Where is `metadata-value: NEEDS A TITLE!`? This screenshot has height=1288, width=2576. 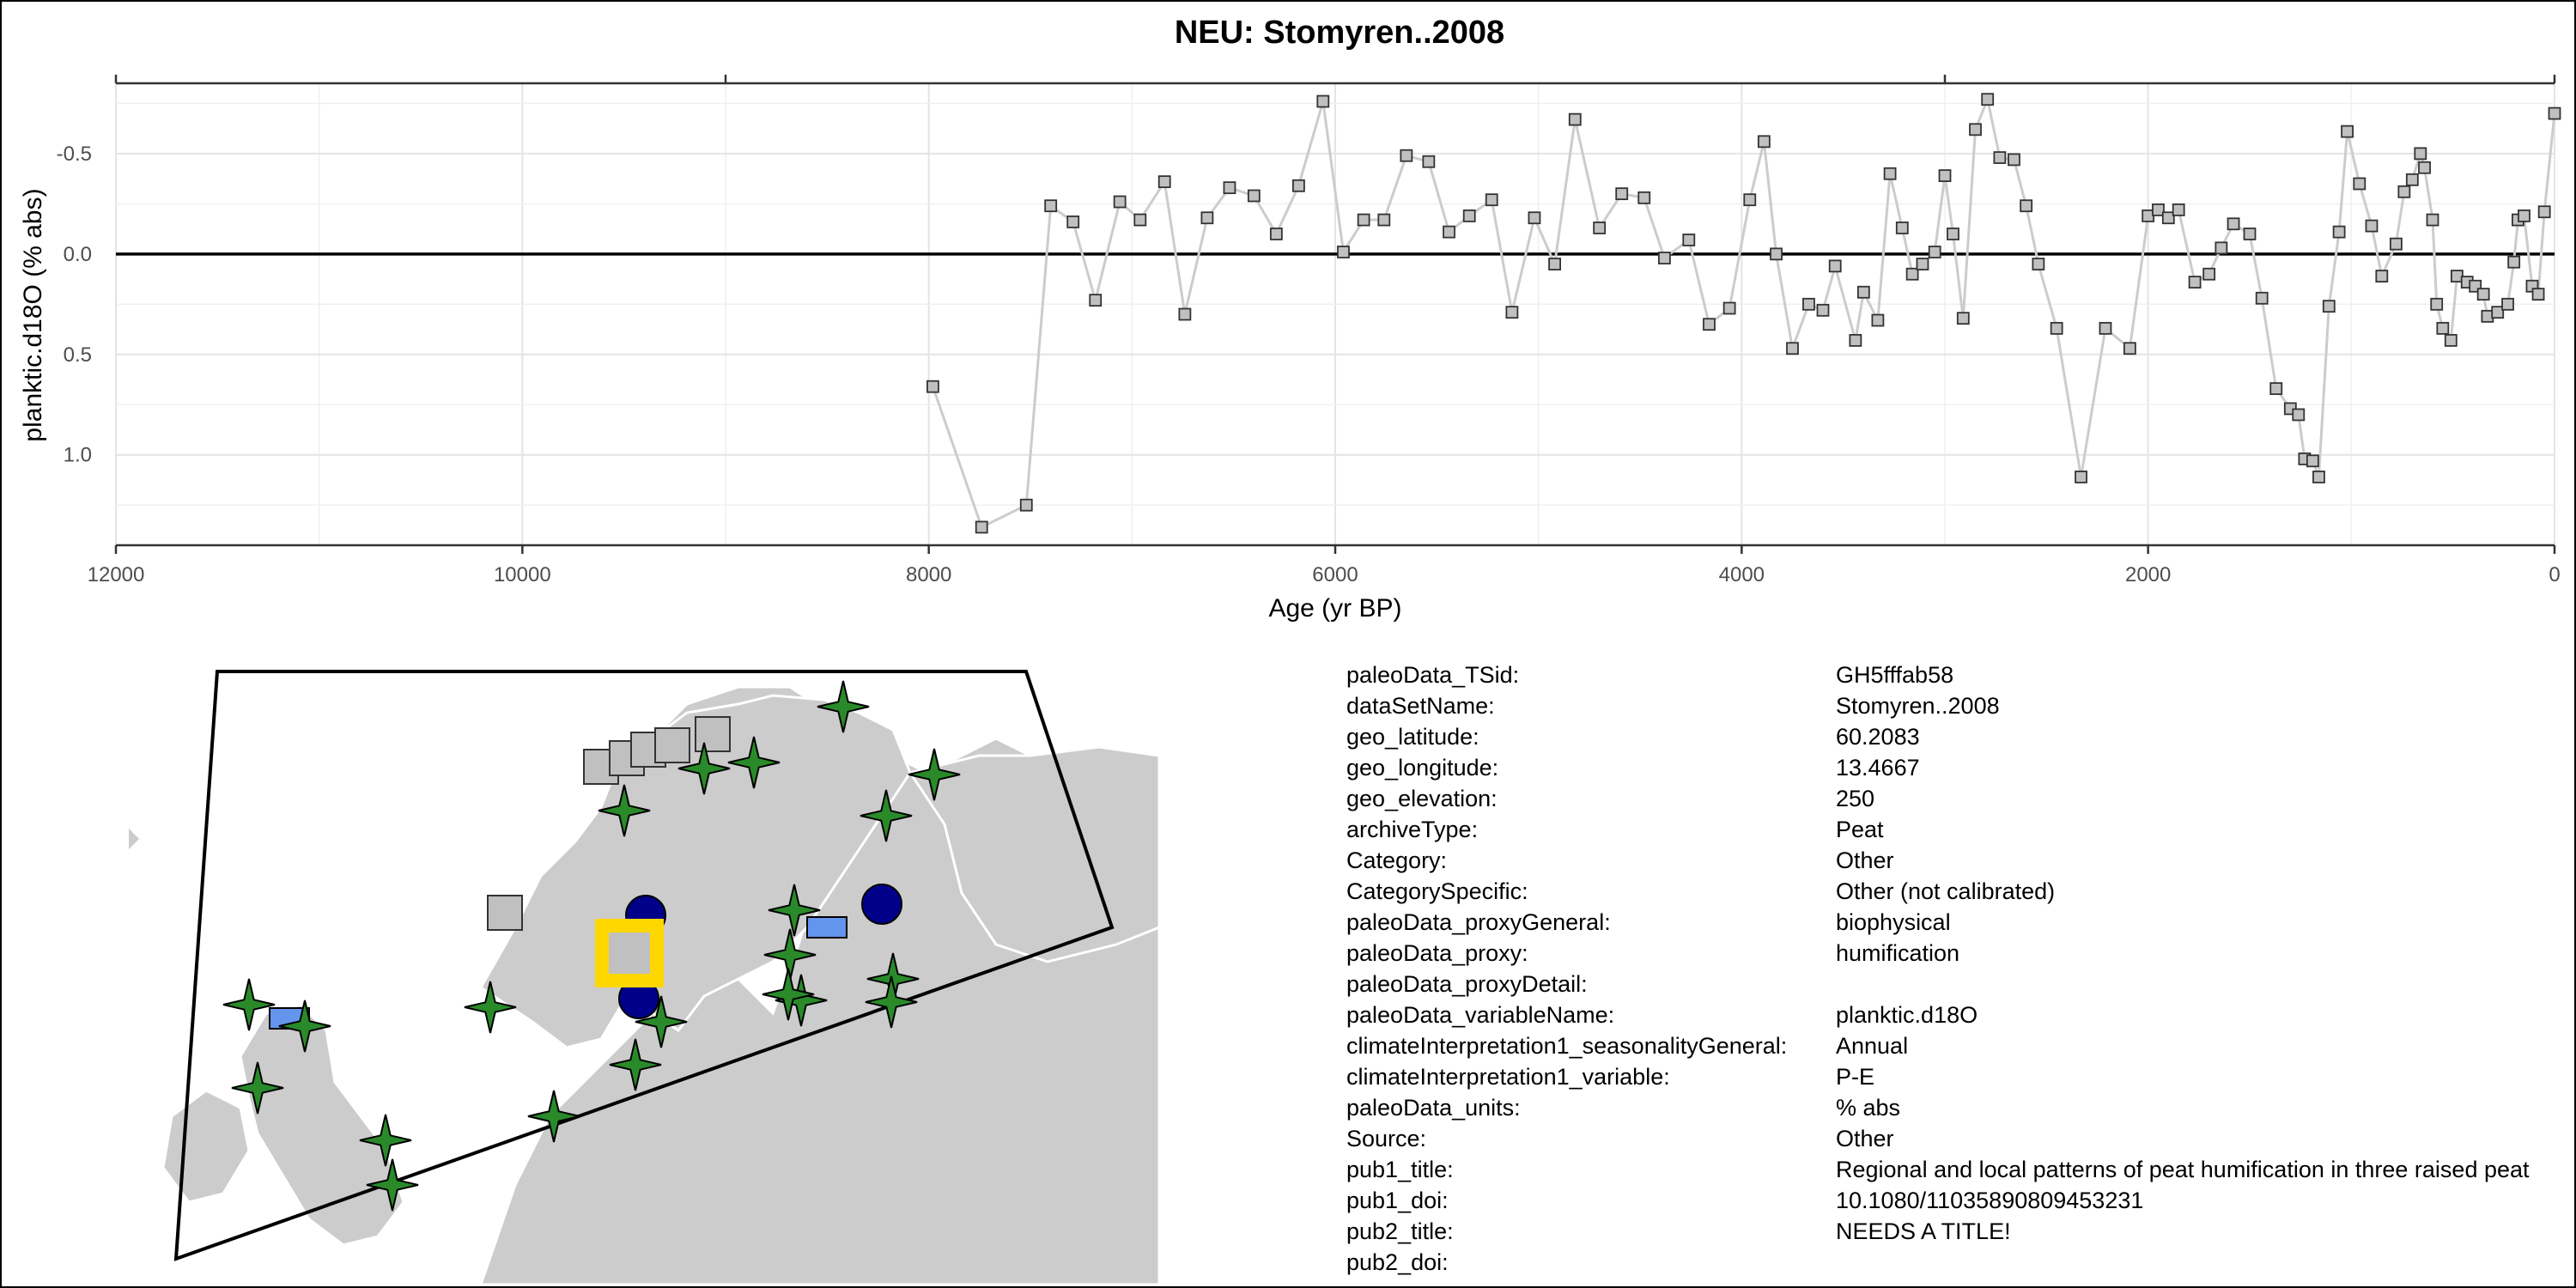
metadata-value: NEEDS A TITLE! is located at coordinates (1923, 1231).